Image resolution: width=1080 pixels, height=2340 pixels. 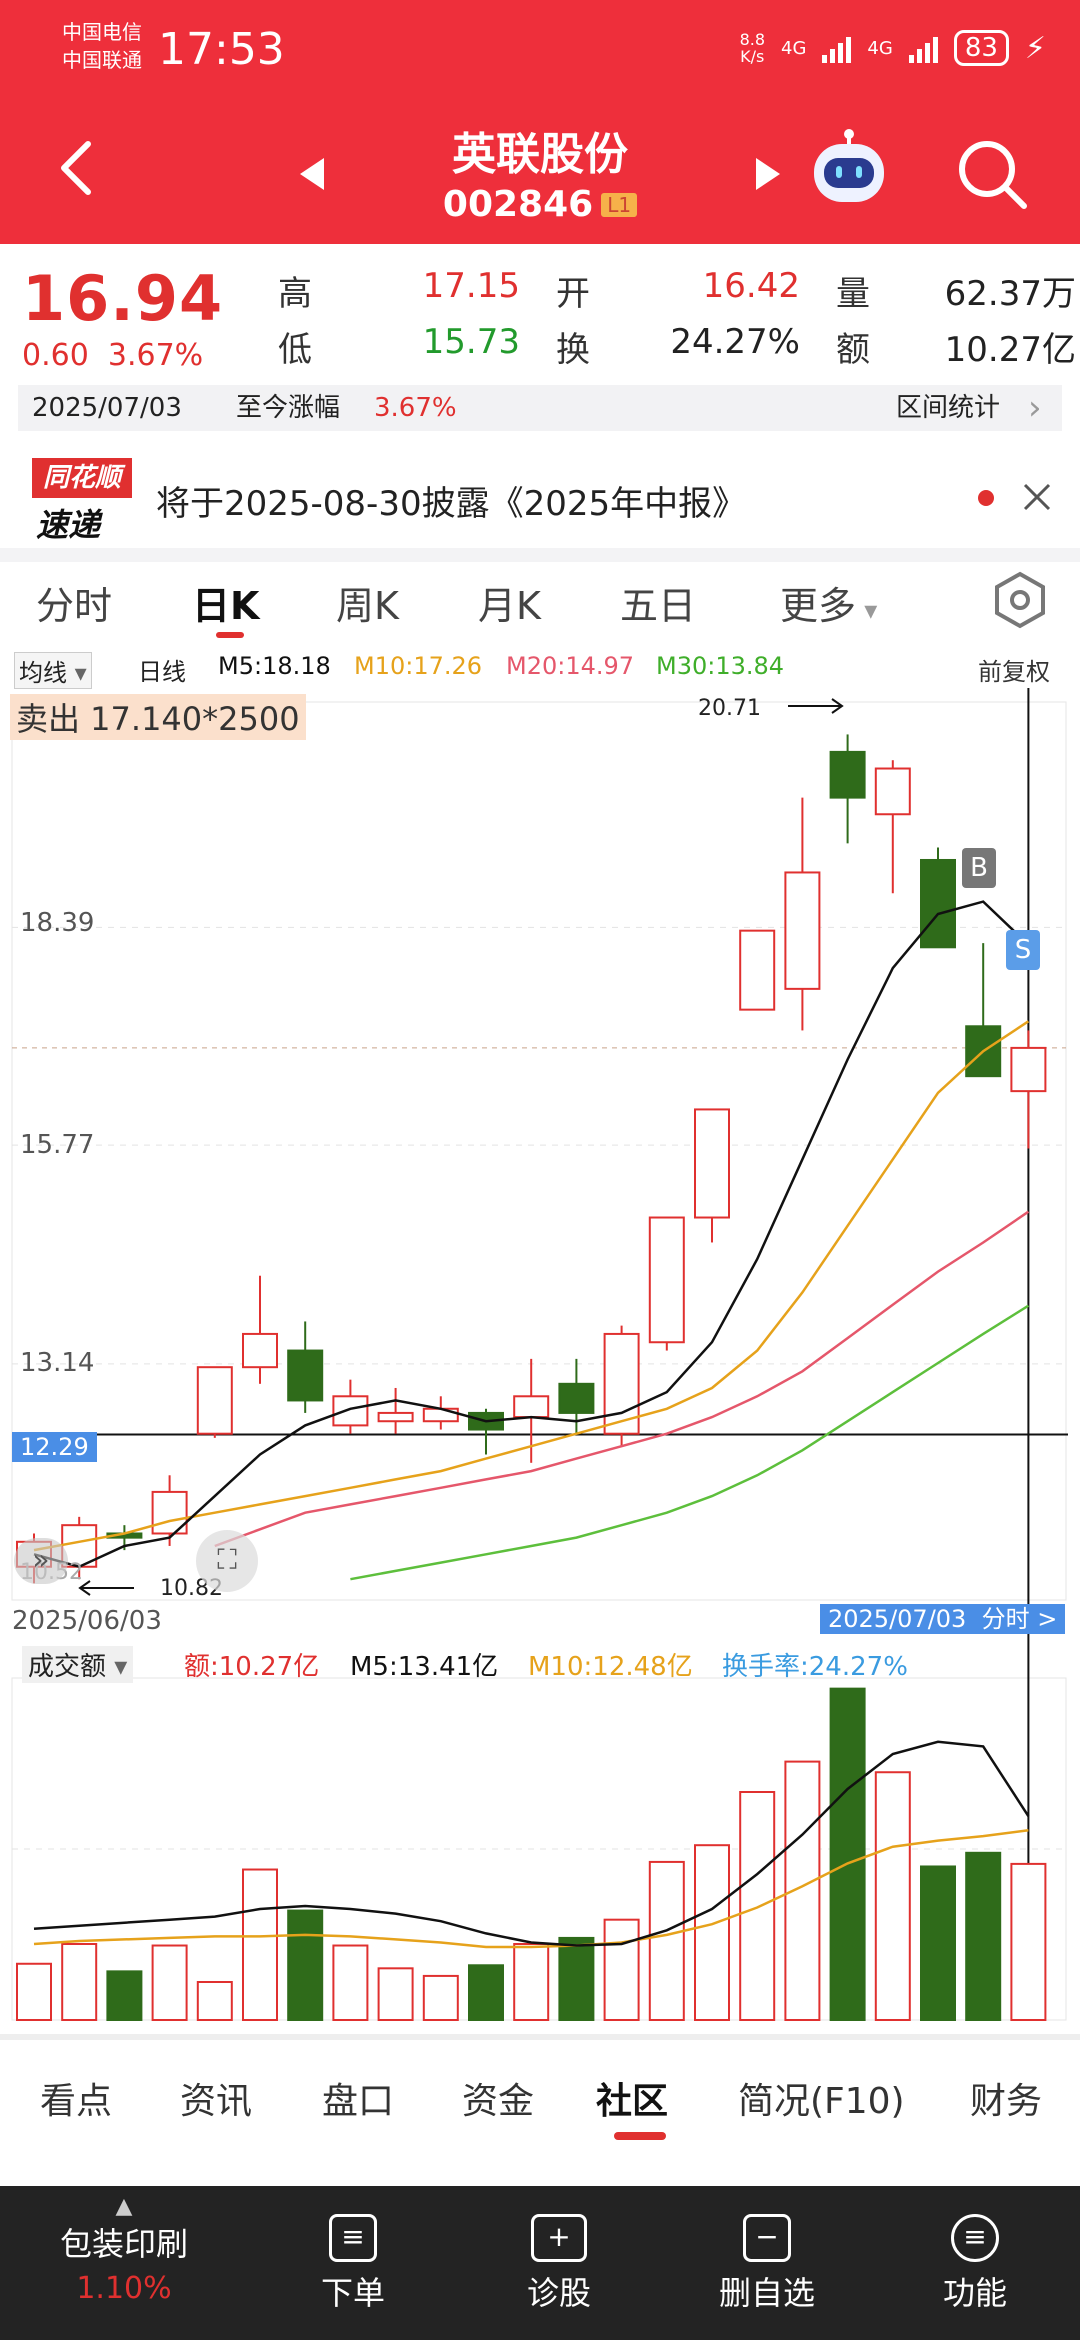 I want to click on charging-icon: ⚡, so click(x=1035, y=48).